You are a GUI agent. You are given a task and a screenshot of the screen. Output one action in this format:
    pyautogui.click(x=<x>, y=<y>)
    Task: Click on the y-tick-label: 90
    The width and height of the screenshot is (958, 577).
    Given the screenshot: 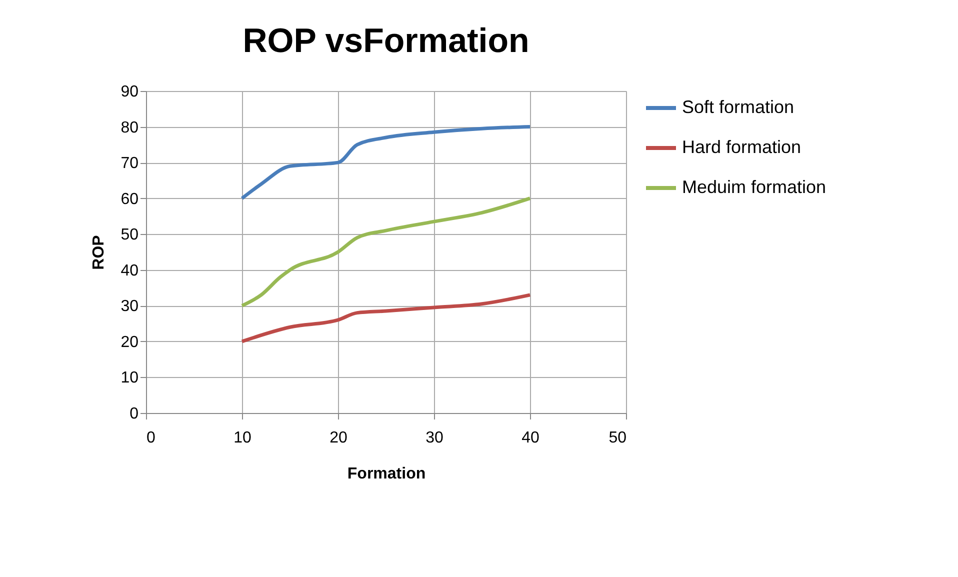 What is the action you would take?
    pyautogui.click(x=129, y=92)
    